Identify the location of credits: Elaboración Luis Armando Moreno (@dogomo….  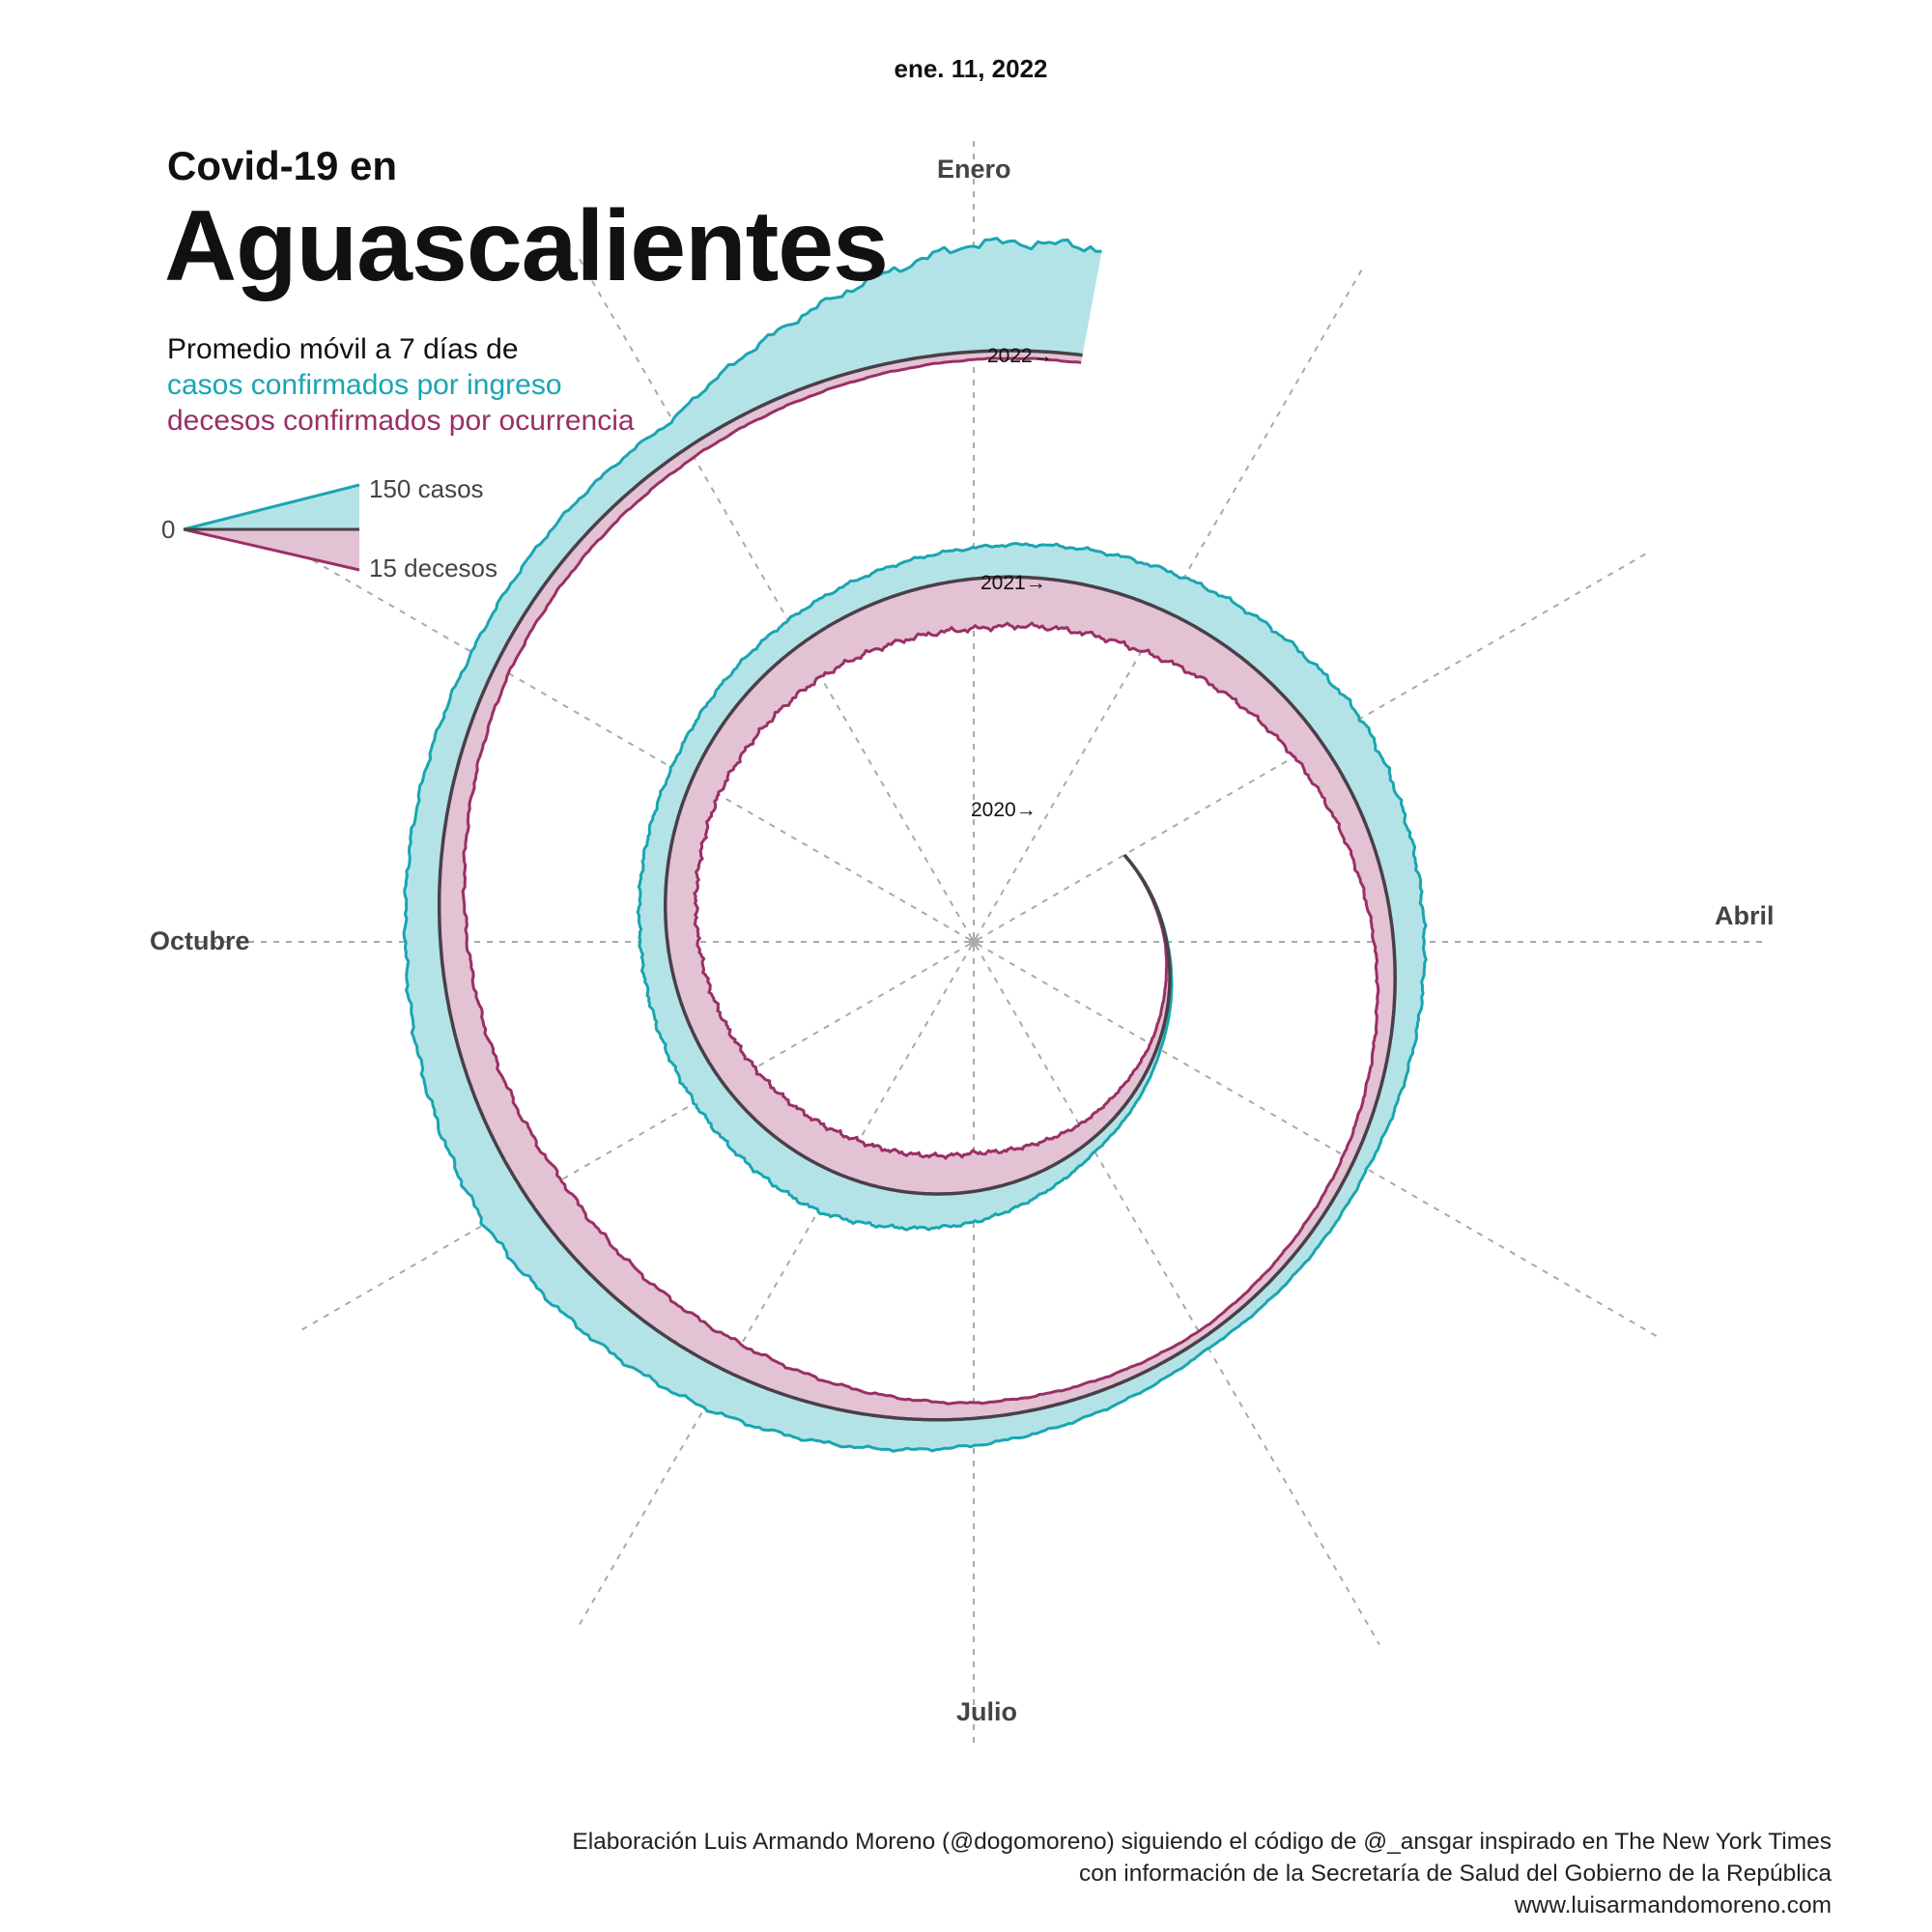
(1202, 1873).